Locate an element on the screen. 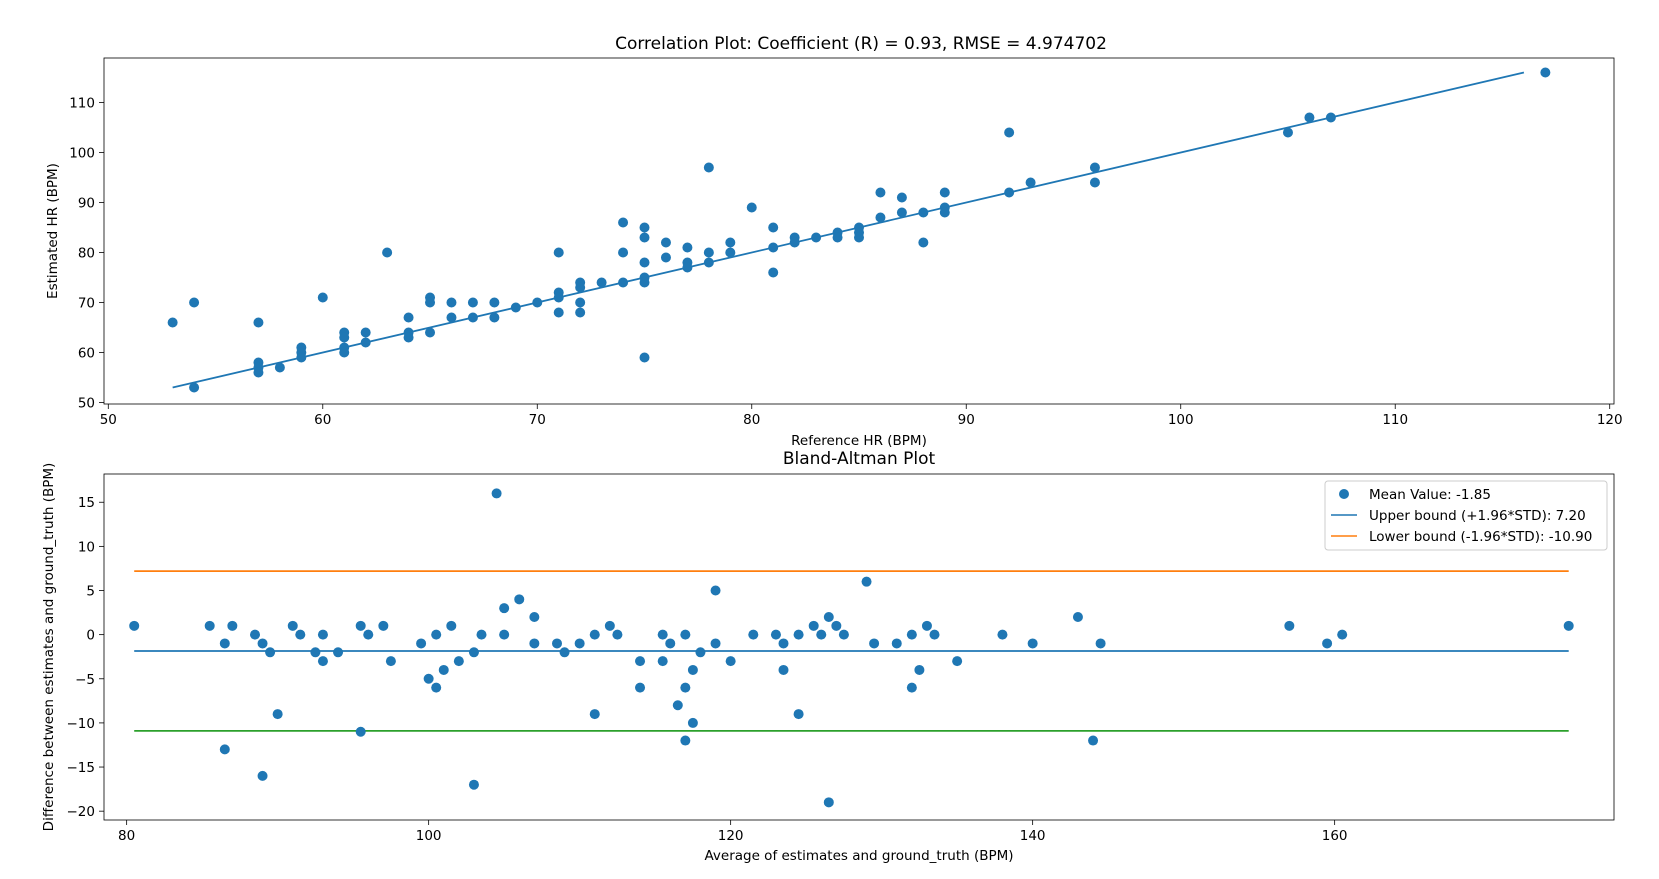 This screenshot has height=879, width=1659. x-tick-label: 120 is located at coordinates (1610, 420).